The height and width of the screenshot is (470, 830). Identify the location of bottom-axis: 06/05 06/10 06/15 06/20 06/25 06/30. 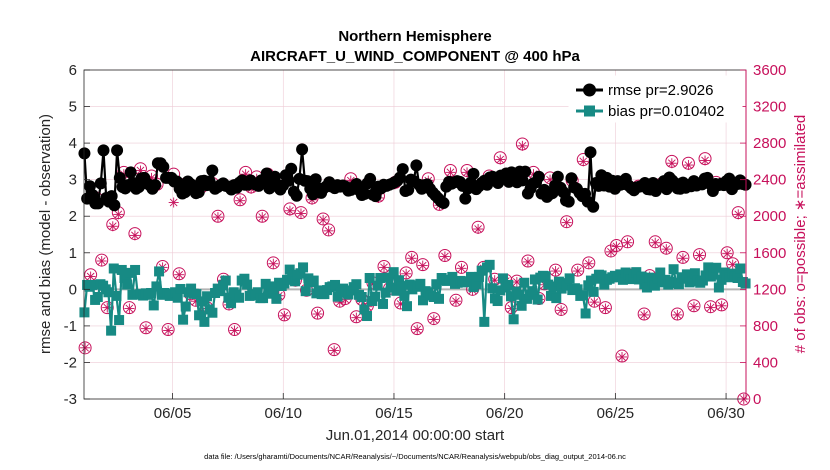
(449, 407).